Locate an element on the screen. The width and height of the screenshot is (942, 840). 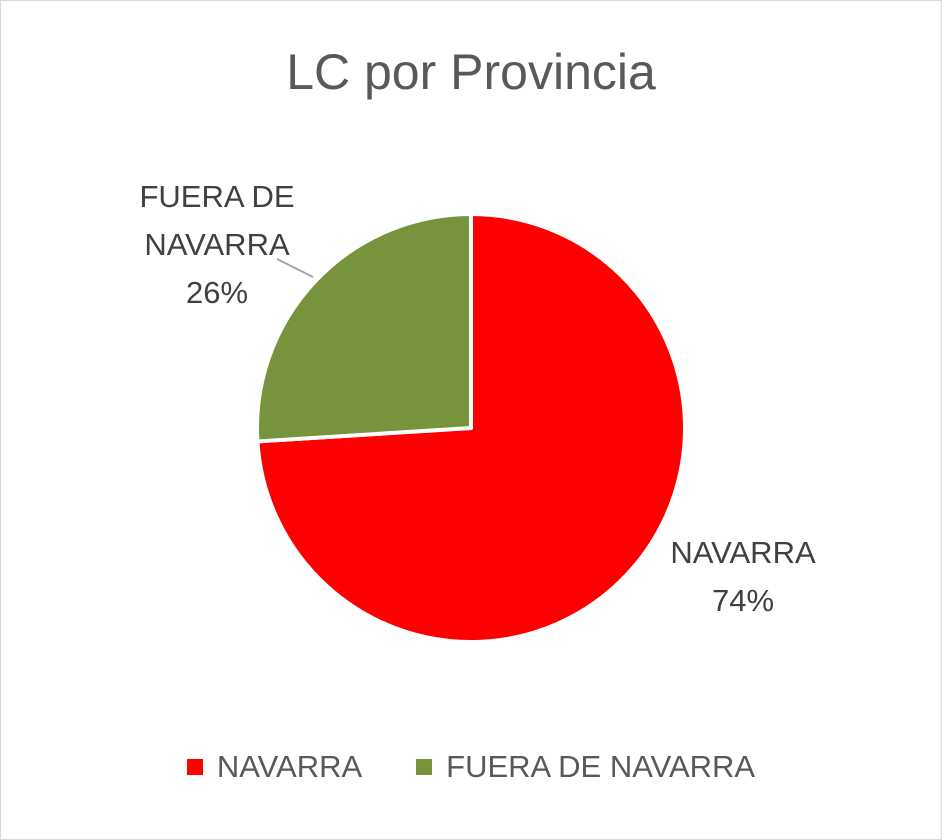
legend-item-fuera-de-navarra: FUERA DE NAVARRA is located at coordinates (585, 767).